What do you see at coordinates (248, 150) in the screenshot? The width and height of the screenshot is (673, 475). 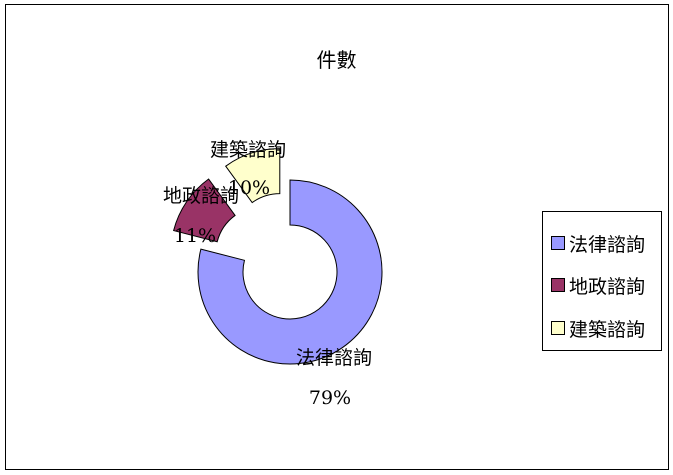 I see `slice-label-building: 建築諮詢` at bounding box center [248, 150].